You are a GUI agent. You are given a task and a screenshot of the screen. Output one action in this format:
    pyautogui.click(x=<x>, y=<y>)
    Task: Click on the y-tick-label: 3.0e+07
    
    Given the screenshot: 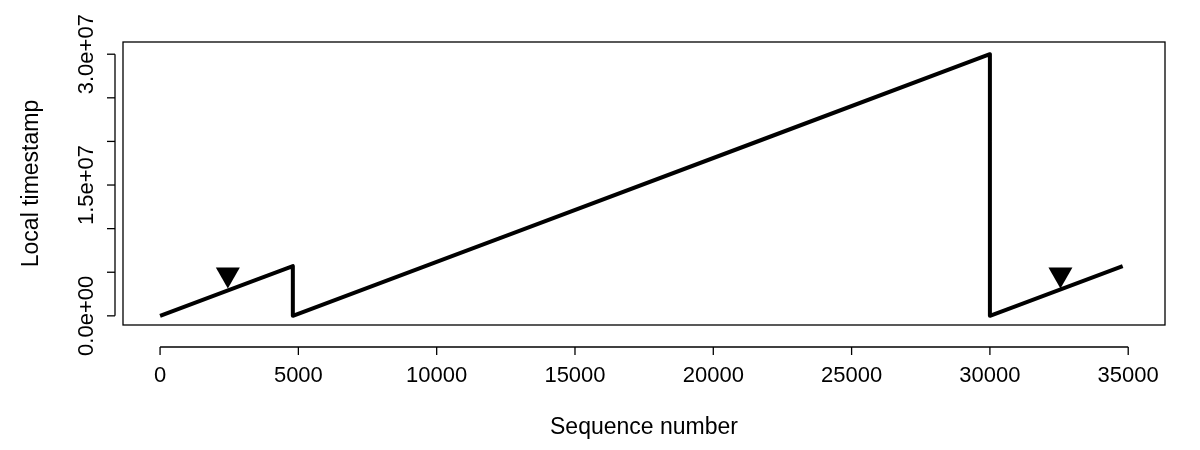 What is the action you would take?
    pyautogui.click(x=85, y=54)
    